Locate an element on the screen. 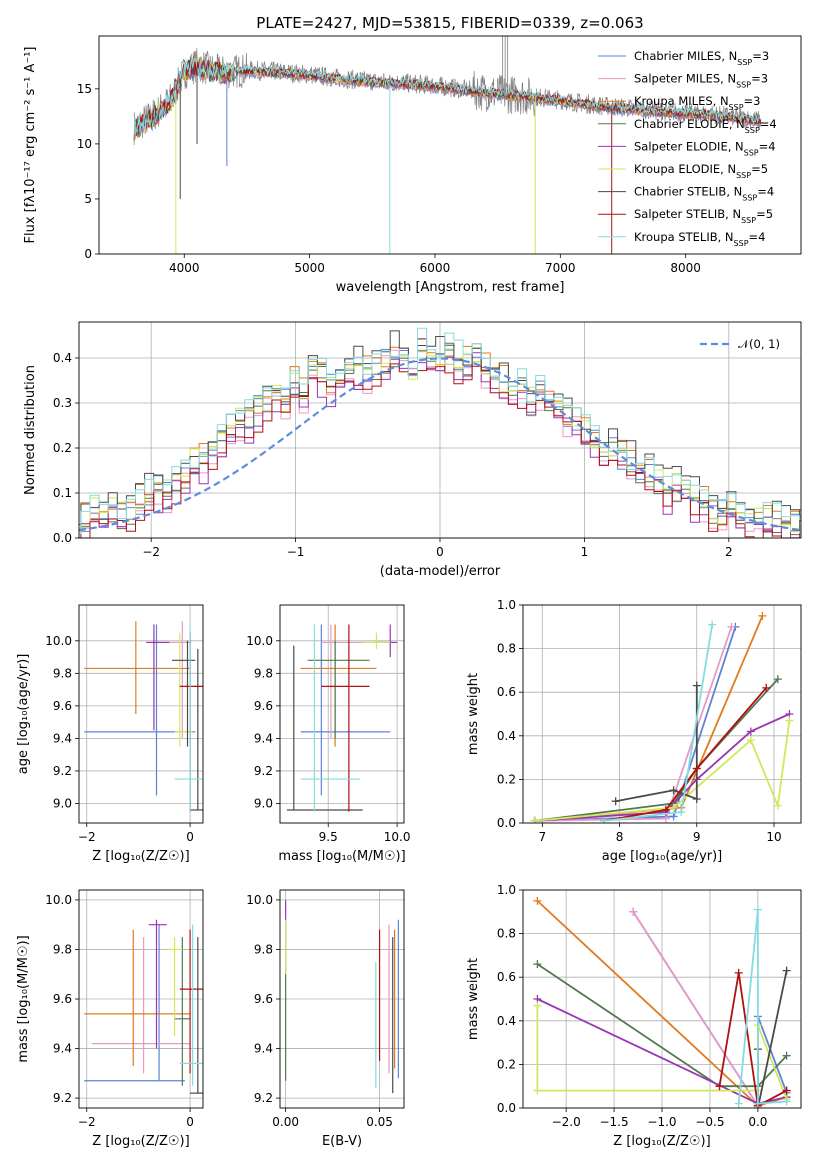 The height and width of the screenshot is (1170, 819). axes-frame is located at coordinates (342, 999).